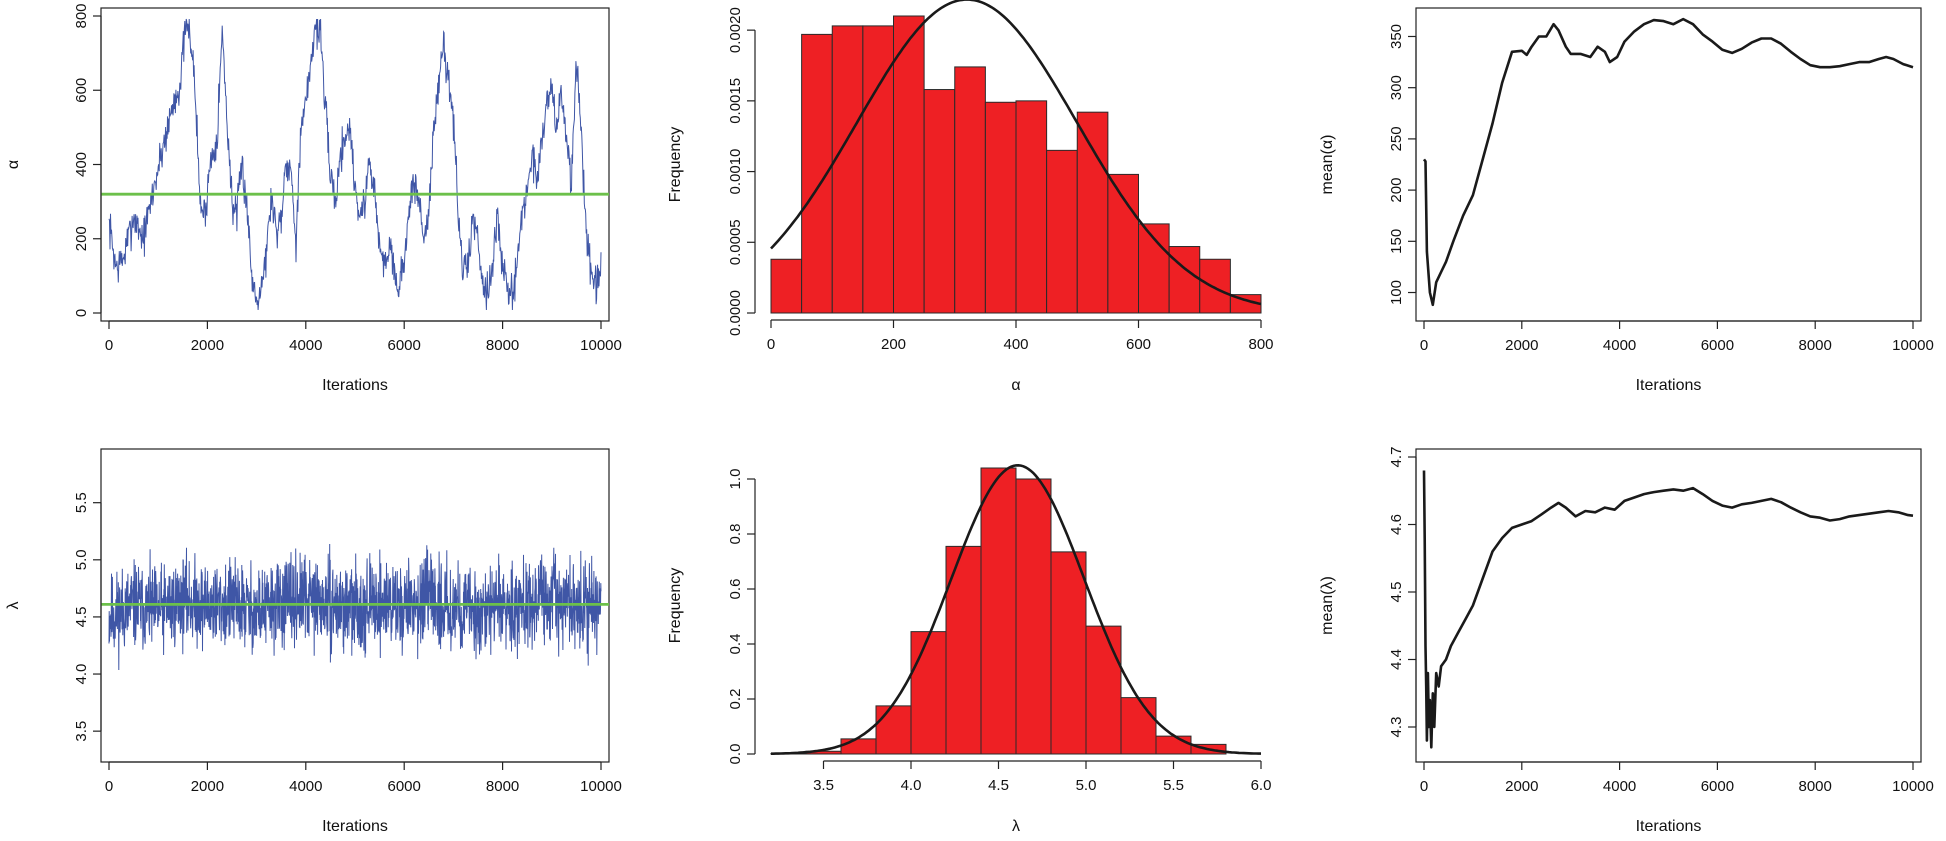  What do you see at coordinates (81, 238) in the screenshot?
I see `alpha-trace-y-tick-label: 200` at bounding box center [81, 238].